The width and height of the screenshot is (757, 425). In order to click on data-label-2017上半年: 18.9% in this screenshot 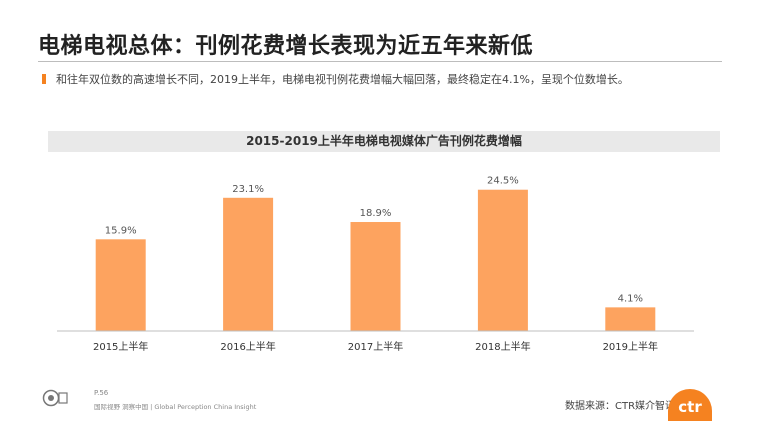, I will do `click(376, 213)`.